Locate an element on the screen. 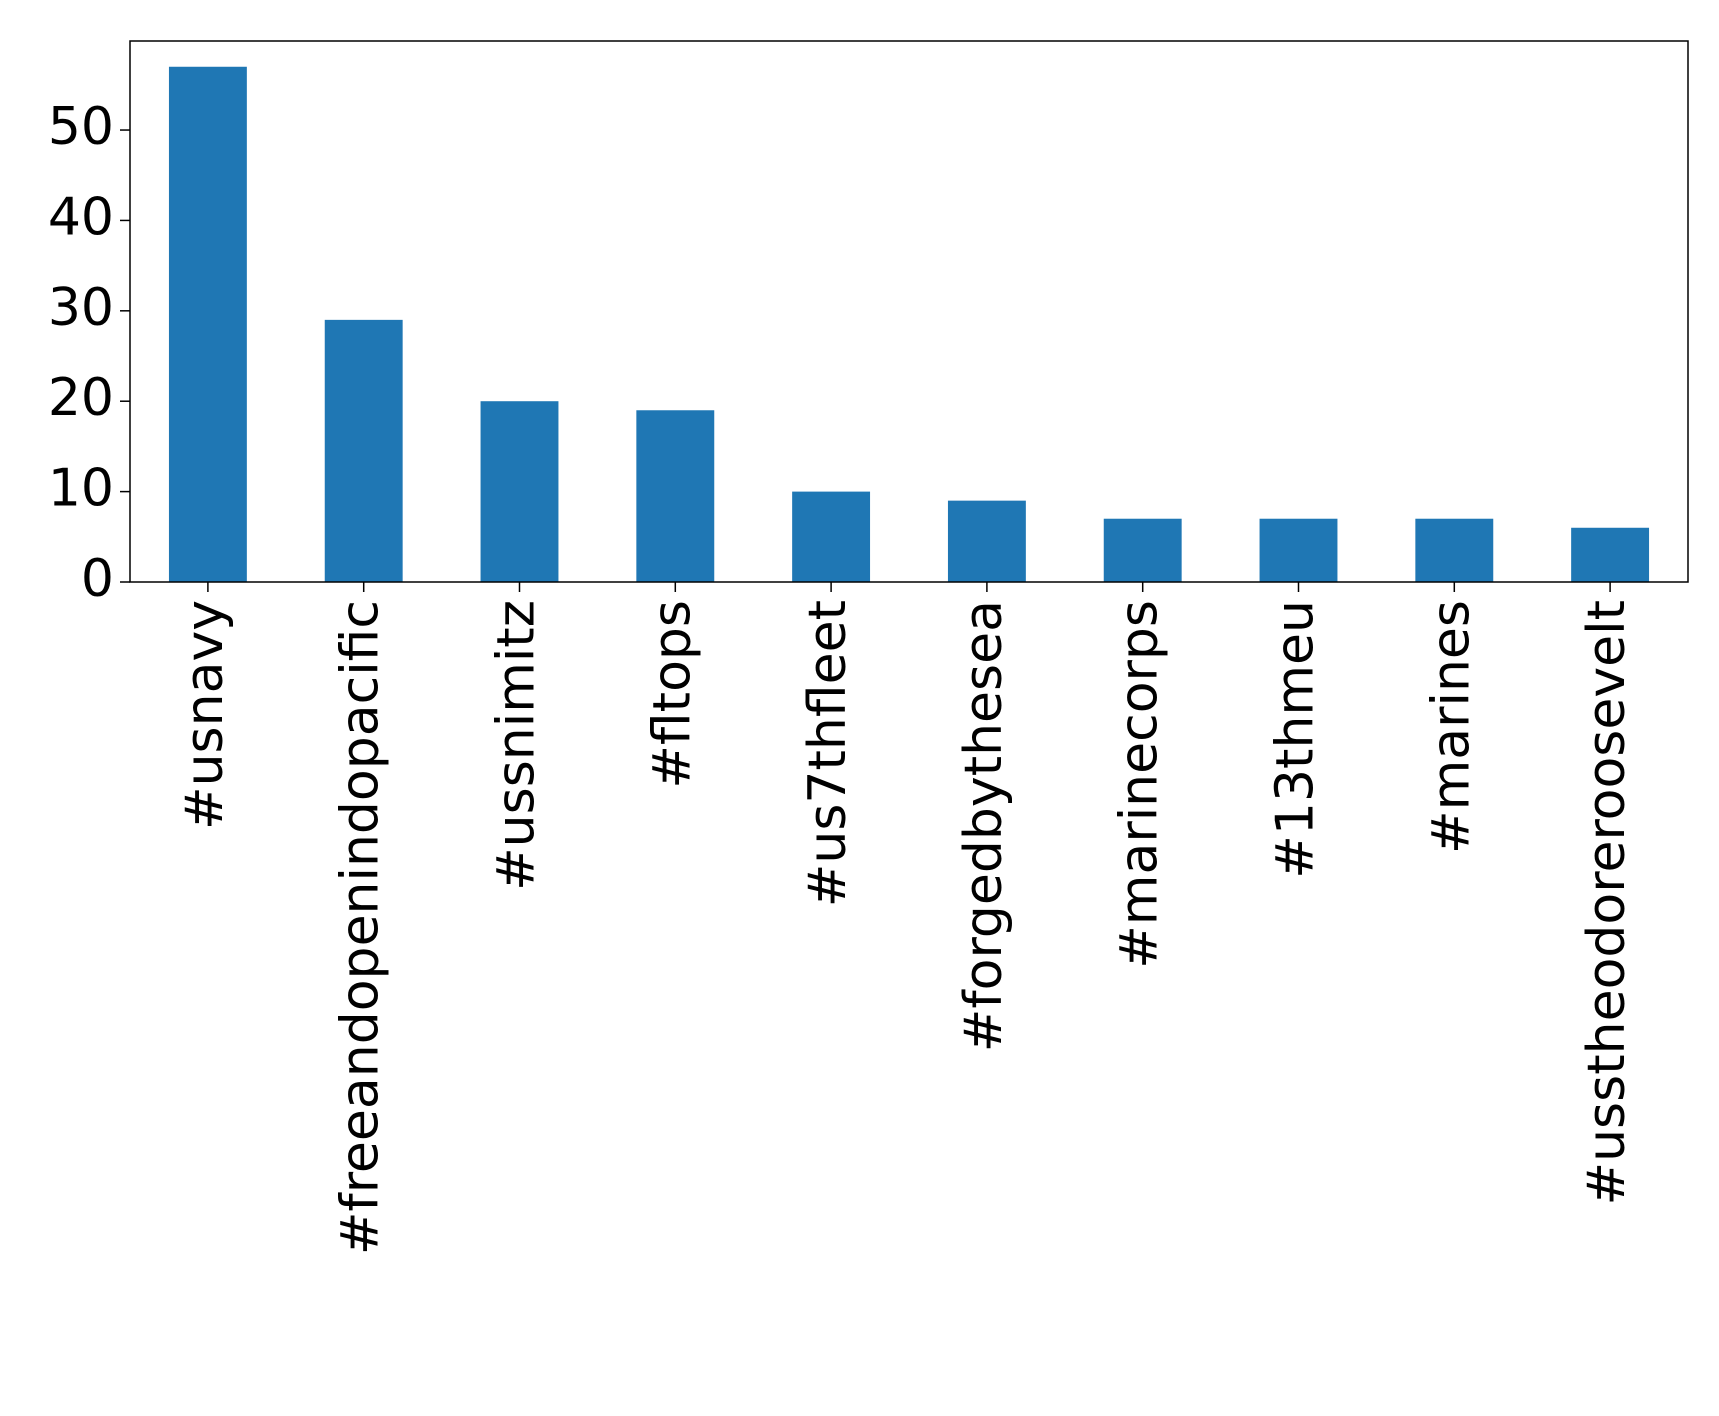  x-tick-label: #us7thfleet is located at coordinates (828, 753).